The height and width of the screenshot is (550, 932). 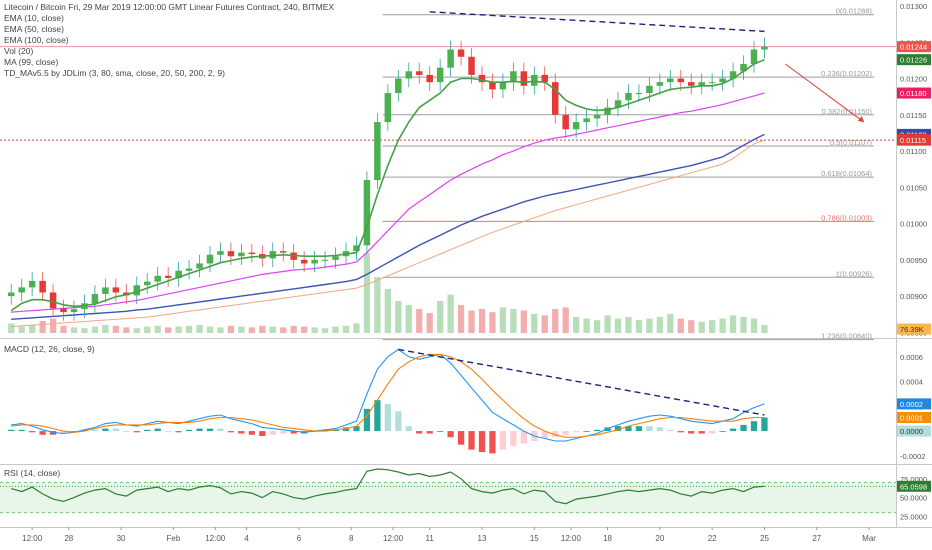 I want to click on indicator-ema100-label: EMA (100, close), so click(x=36, y=40).